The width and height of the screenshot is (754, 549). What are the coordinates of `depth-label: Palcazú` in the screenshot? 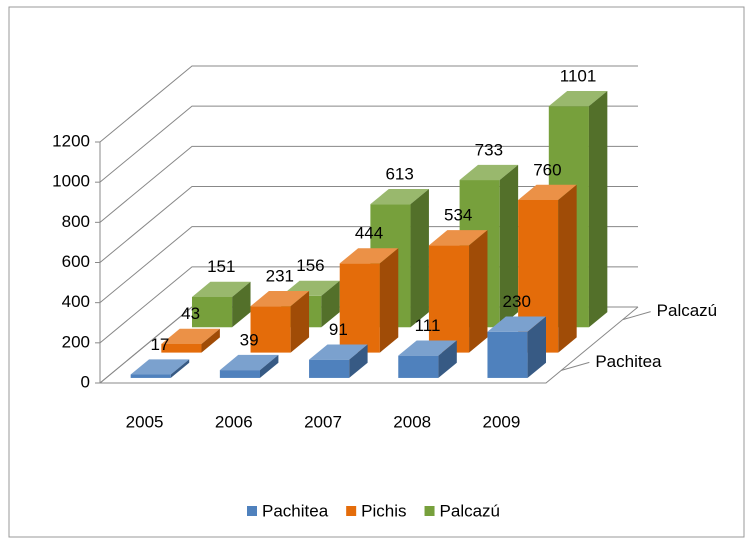 It's located at (687, 310).